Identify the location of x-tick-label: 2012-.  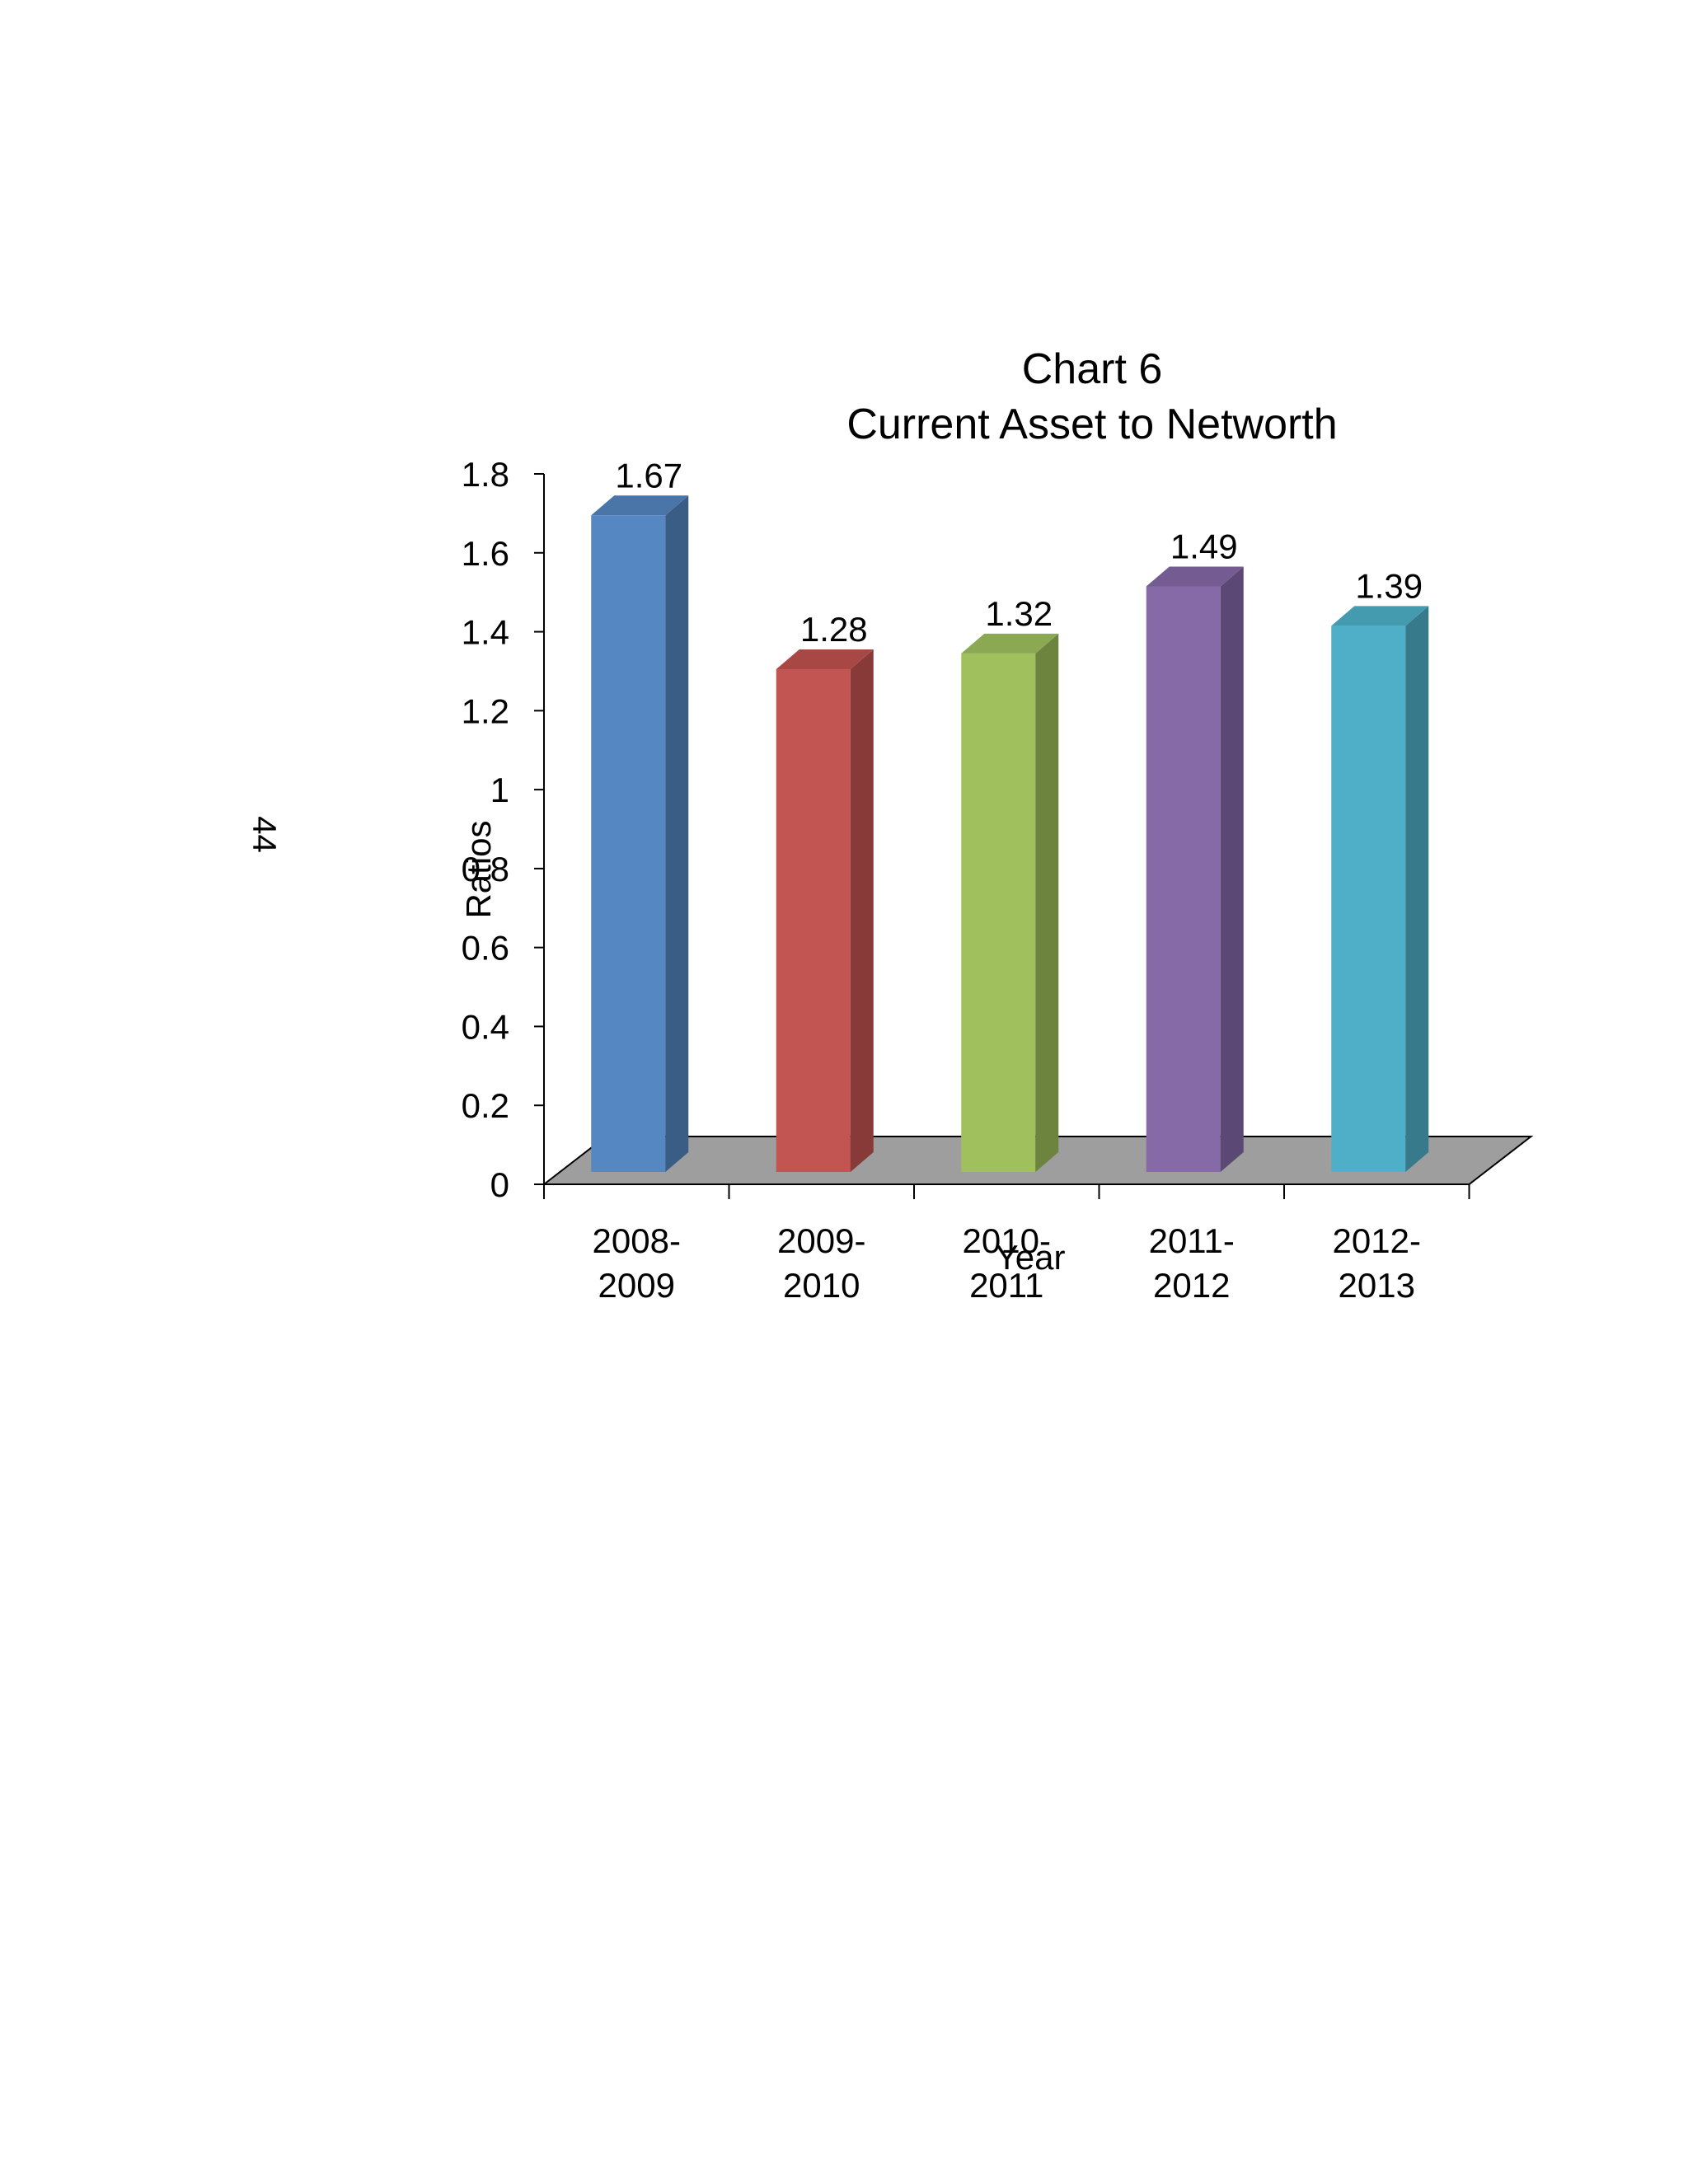
(1377, 1240).